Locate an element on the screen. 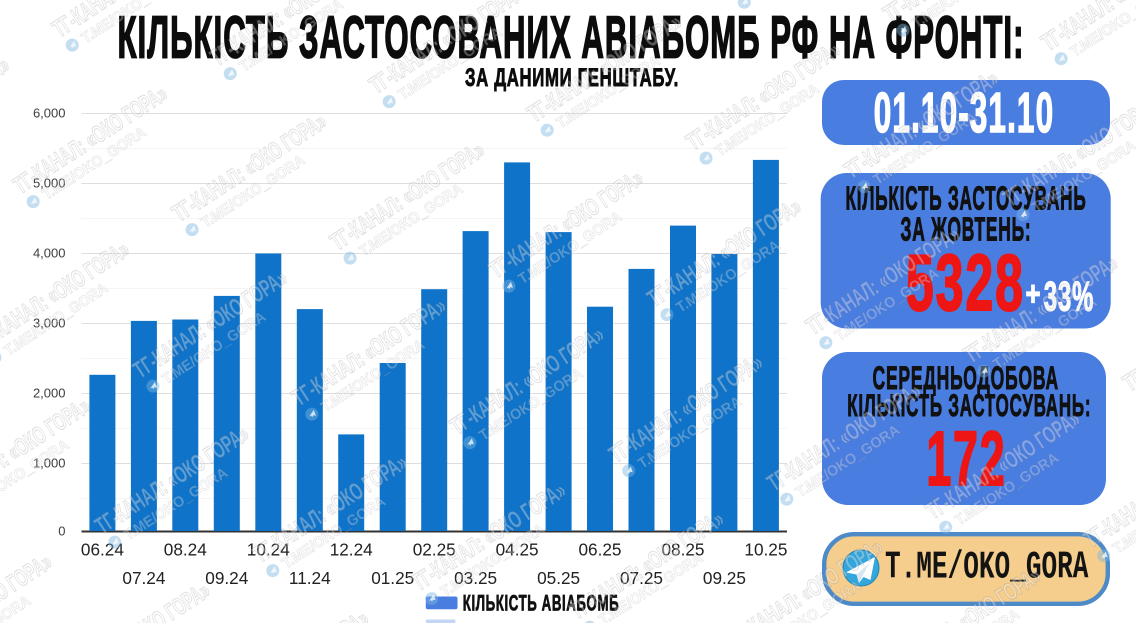 The image size is (1136, 623). svg-text: 06.25 is located at coordinates (599, 550).